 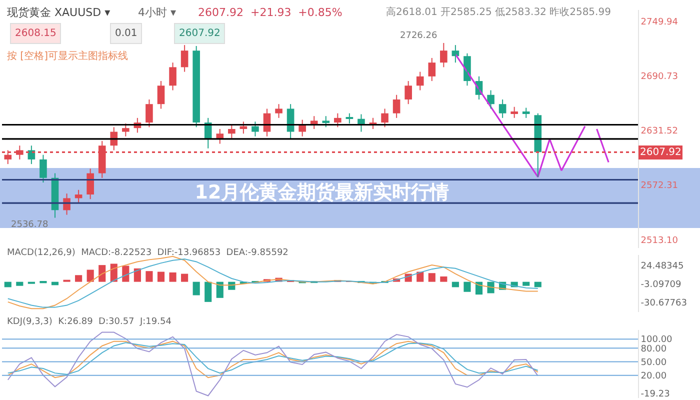 I want to click on y-tick-label: -19.23, so click(x=655, y=394).